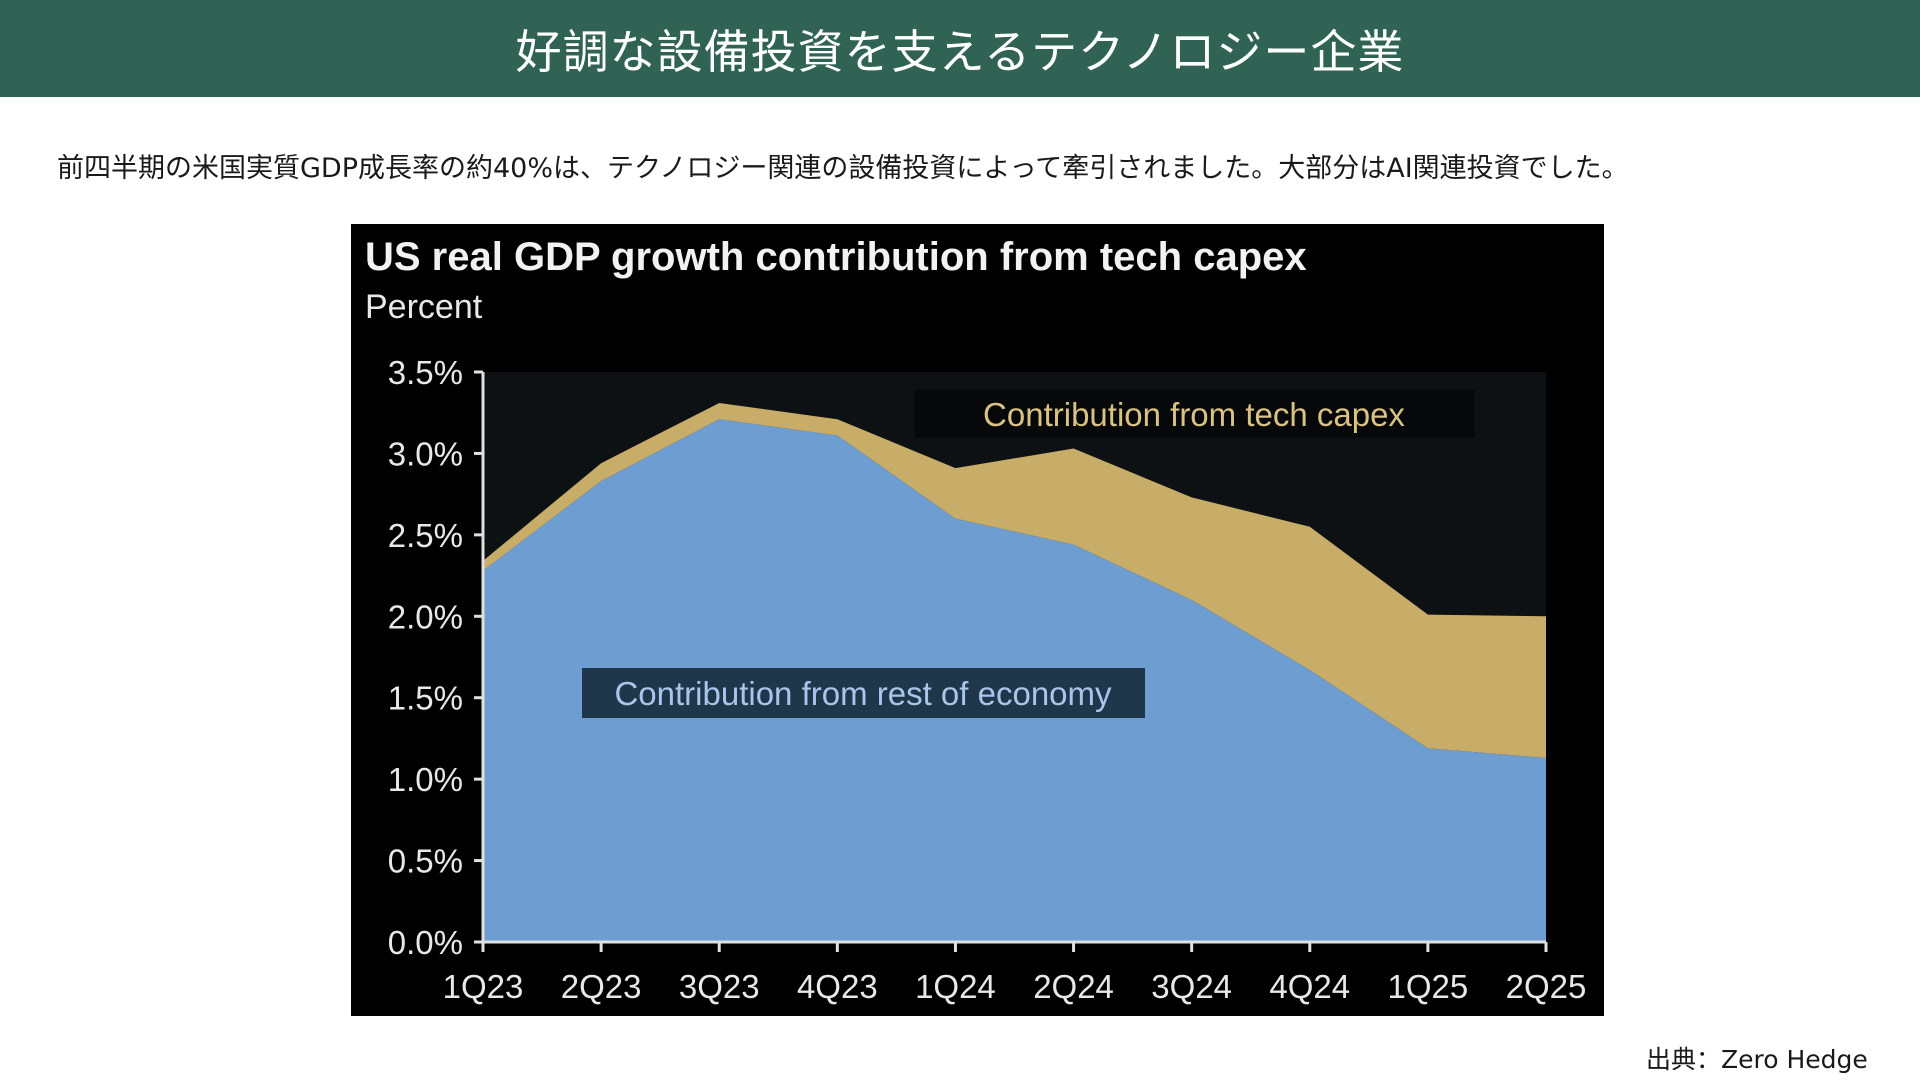  What do you see at coordinates (719, 986) in the screenshot?
I see `x-tick-label: 3Q23` at bounding box center [719, 986].